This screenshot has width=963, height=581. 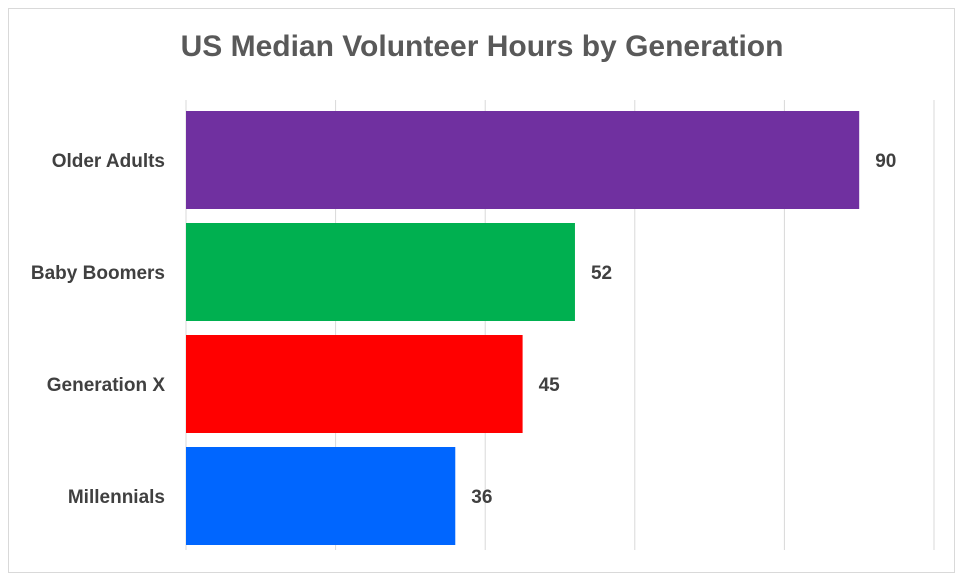 What do you see at coordinates (885, 161) in the screenshot?
I see `value-label: 90` at bounding box center [885, 161].